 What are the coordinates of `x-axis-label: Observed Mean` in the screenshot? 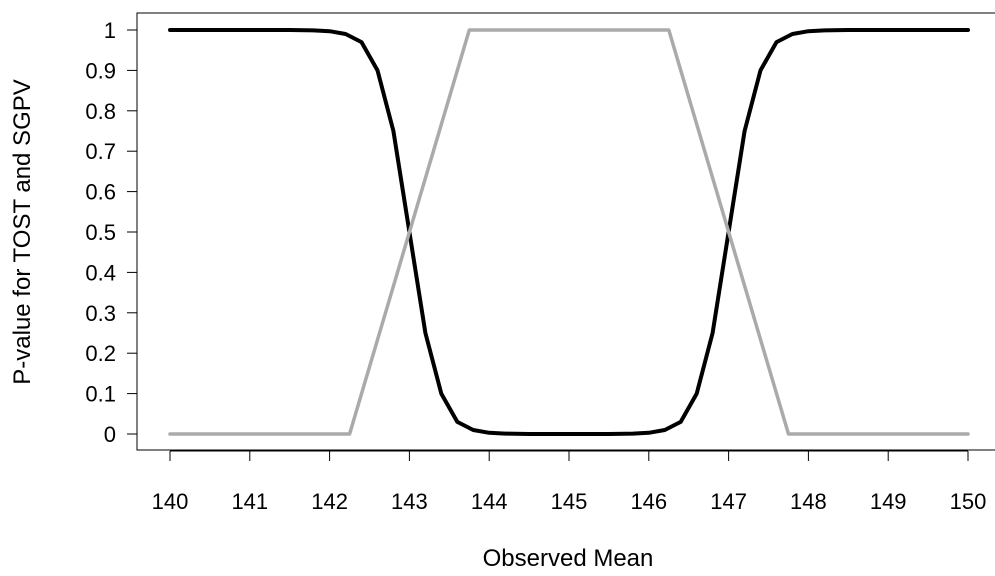 It's located at (568, 558).